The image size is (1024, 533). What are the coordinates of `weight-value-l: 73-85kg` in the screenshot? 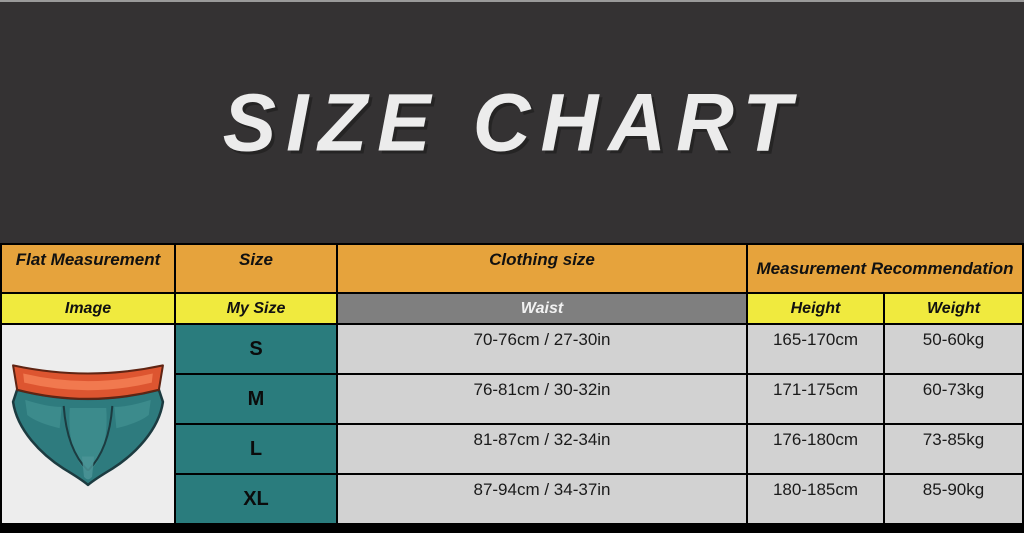 It's located at (953, 449).